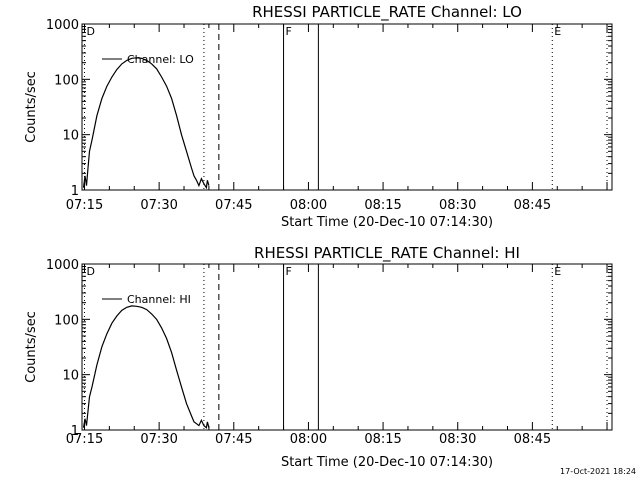 The height and width of the screenshot is (480, 640). I want to click on series-line-lo, so click(146, 123).